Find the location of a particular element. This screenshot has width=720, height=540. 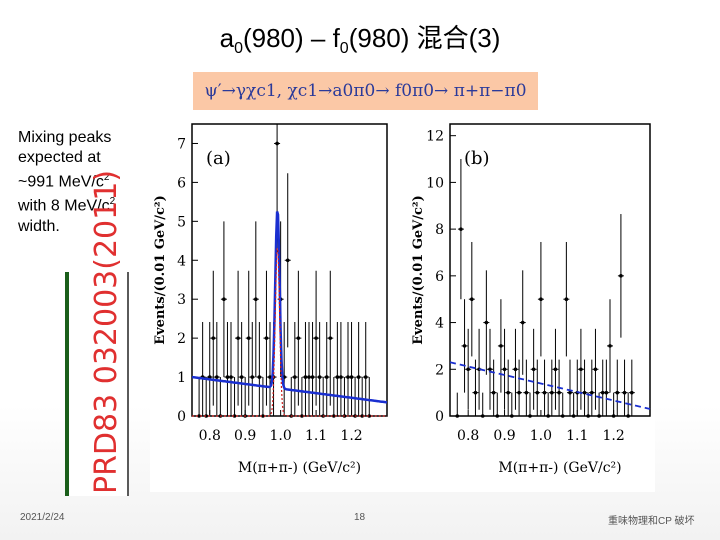

panel-b-xtick-label: 0.9 is located at coordinates (504, 436).